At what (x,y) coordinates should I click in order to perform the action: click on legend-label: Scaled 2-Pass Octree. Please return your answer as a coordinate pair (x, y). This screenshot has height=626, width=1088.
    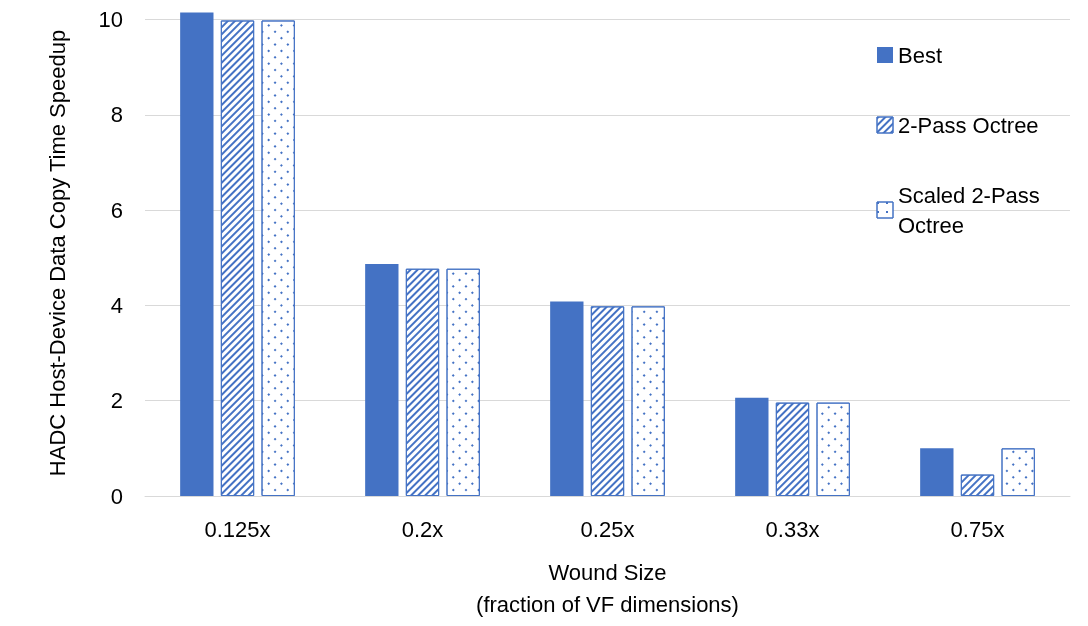
    Looking at the image, I should click on (972, 210).